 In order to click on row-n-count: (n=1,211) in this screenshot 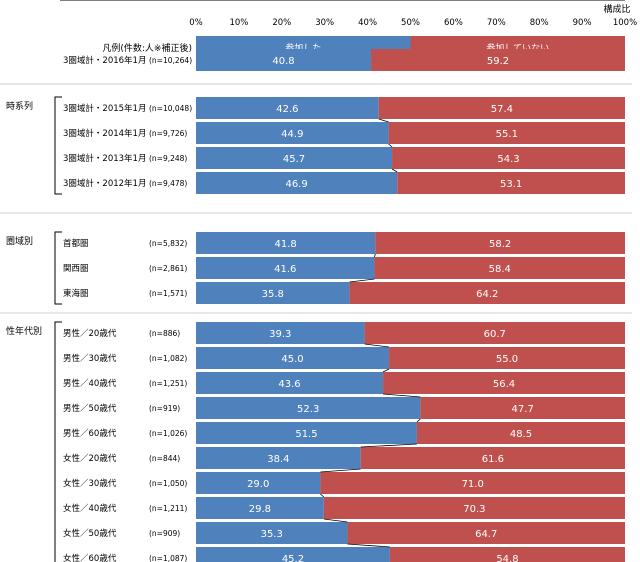, I will do `click(168, 508)`.